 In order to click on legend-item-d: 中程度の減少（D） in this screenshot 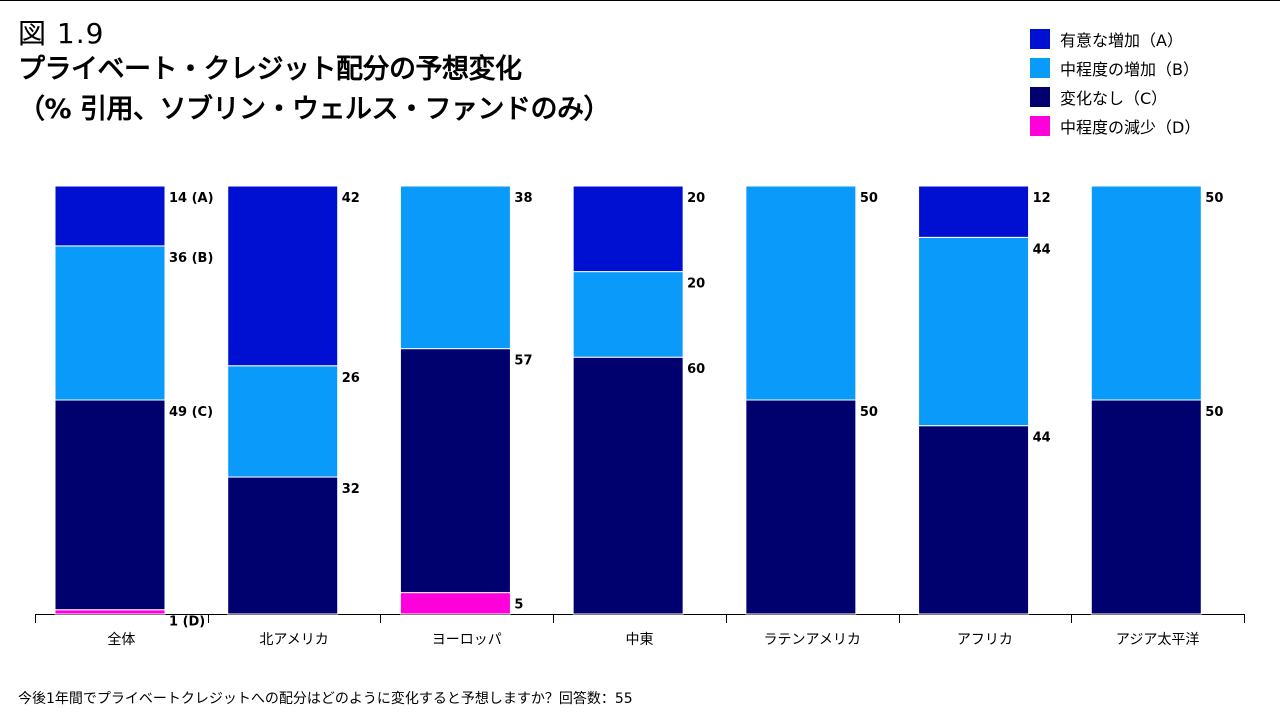, I will do `click(1115, 125)`.